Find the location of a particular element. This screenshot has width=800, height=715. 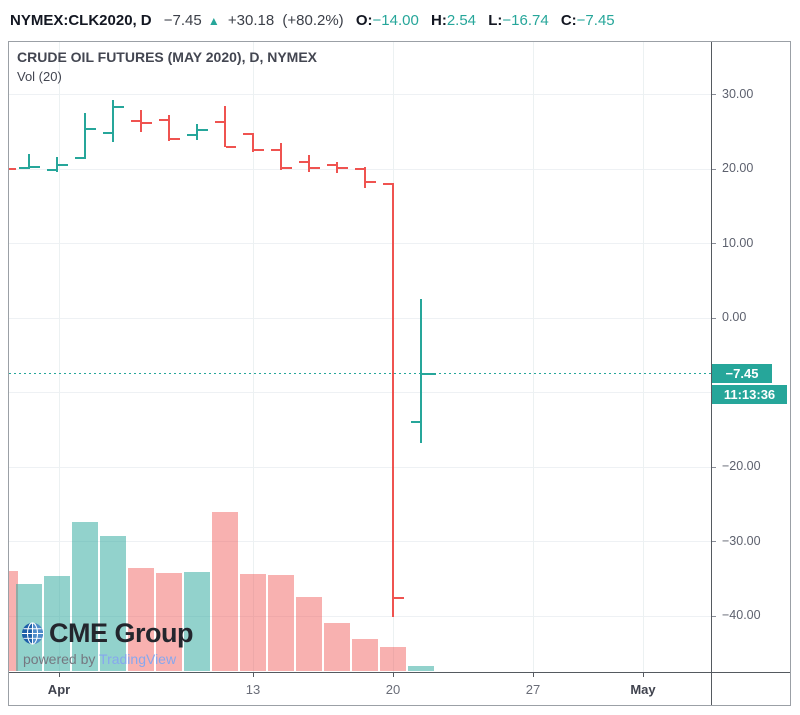

time-axis-label: May is located at coordinates (643, 689).